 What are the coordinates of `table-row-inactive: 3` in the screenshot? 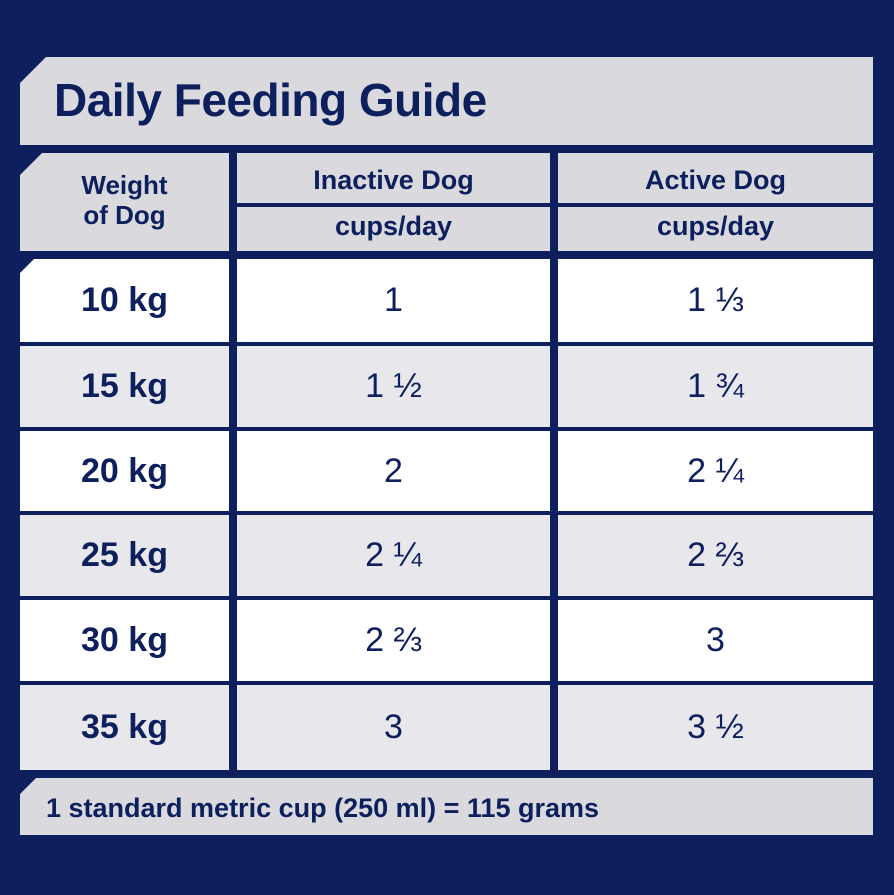 It's located at (393, 727).